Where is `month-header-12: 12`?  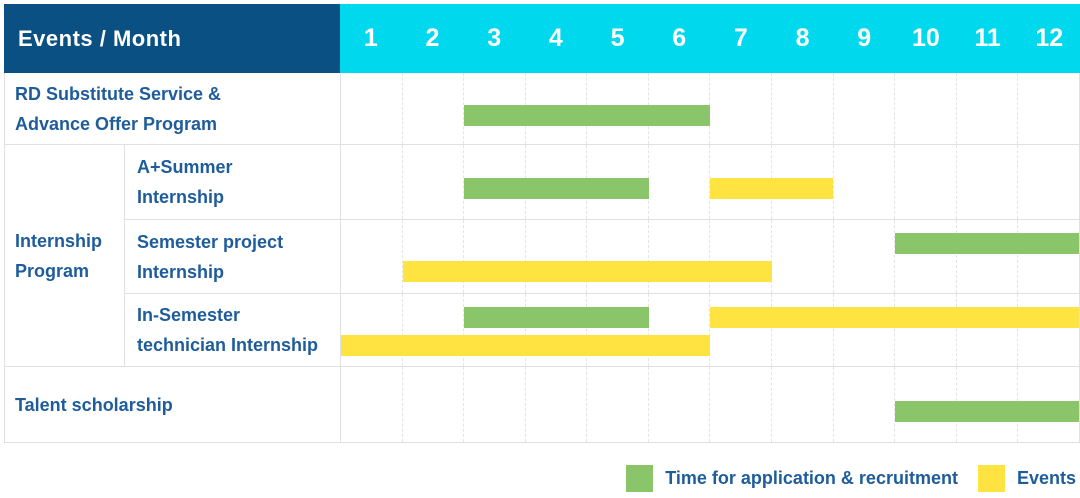
month-header-12: 12 is located at coordinates (1049, 38).